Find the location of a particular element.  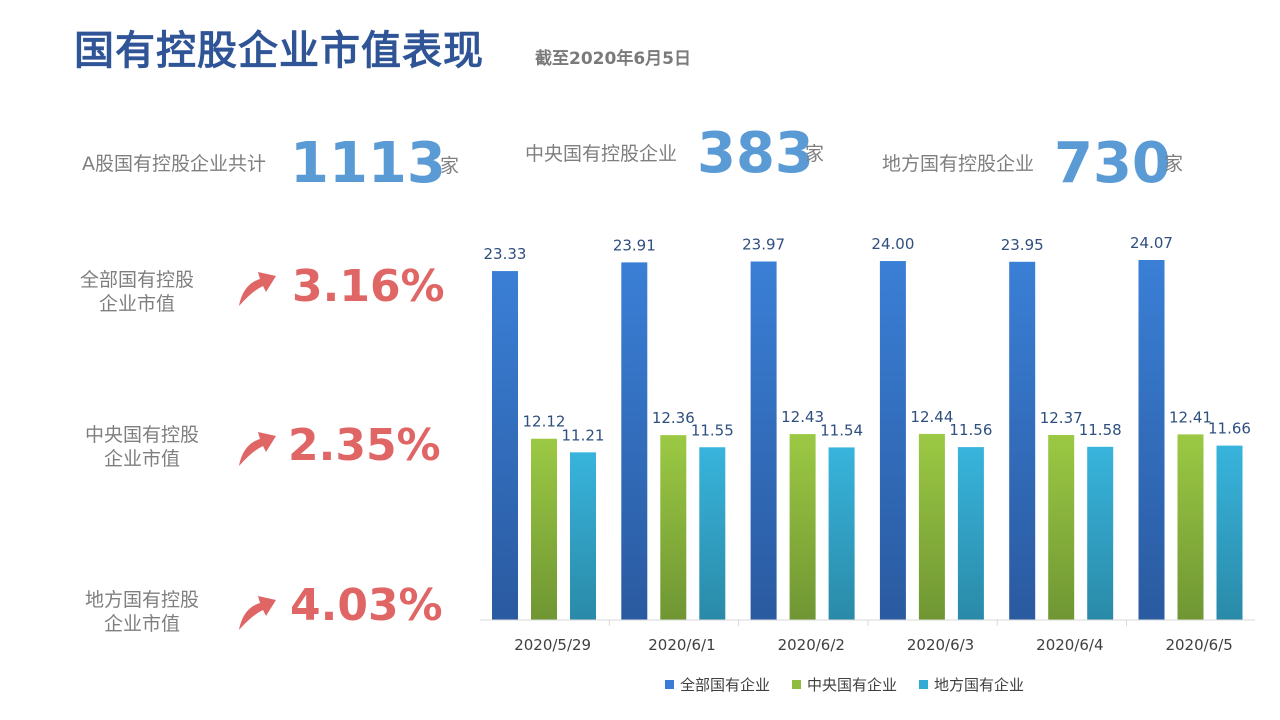

x-tick-label-5: 2020/6/5 is located at coordinates (1198, 645).